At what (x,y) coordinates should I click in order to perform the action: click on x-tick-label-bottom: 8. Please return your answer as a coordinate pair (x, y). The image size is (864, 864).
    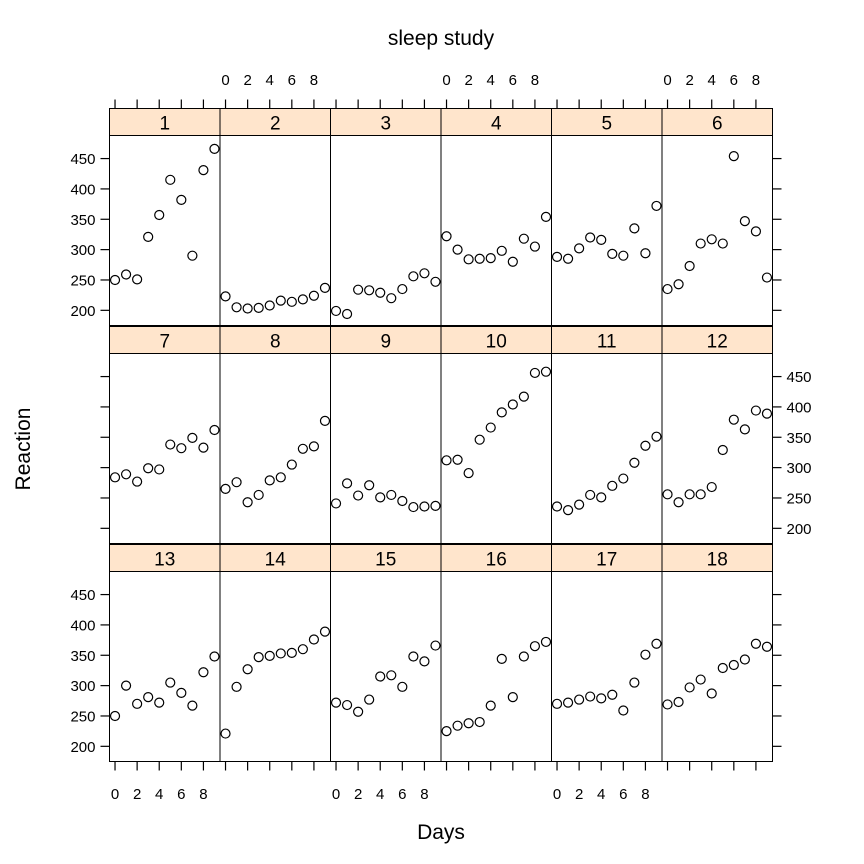
    Looking at the image, I should click on (424, 794).